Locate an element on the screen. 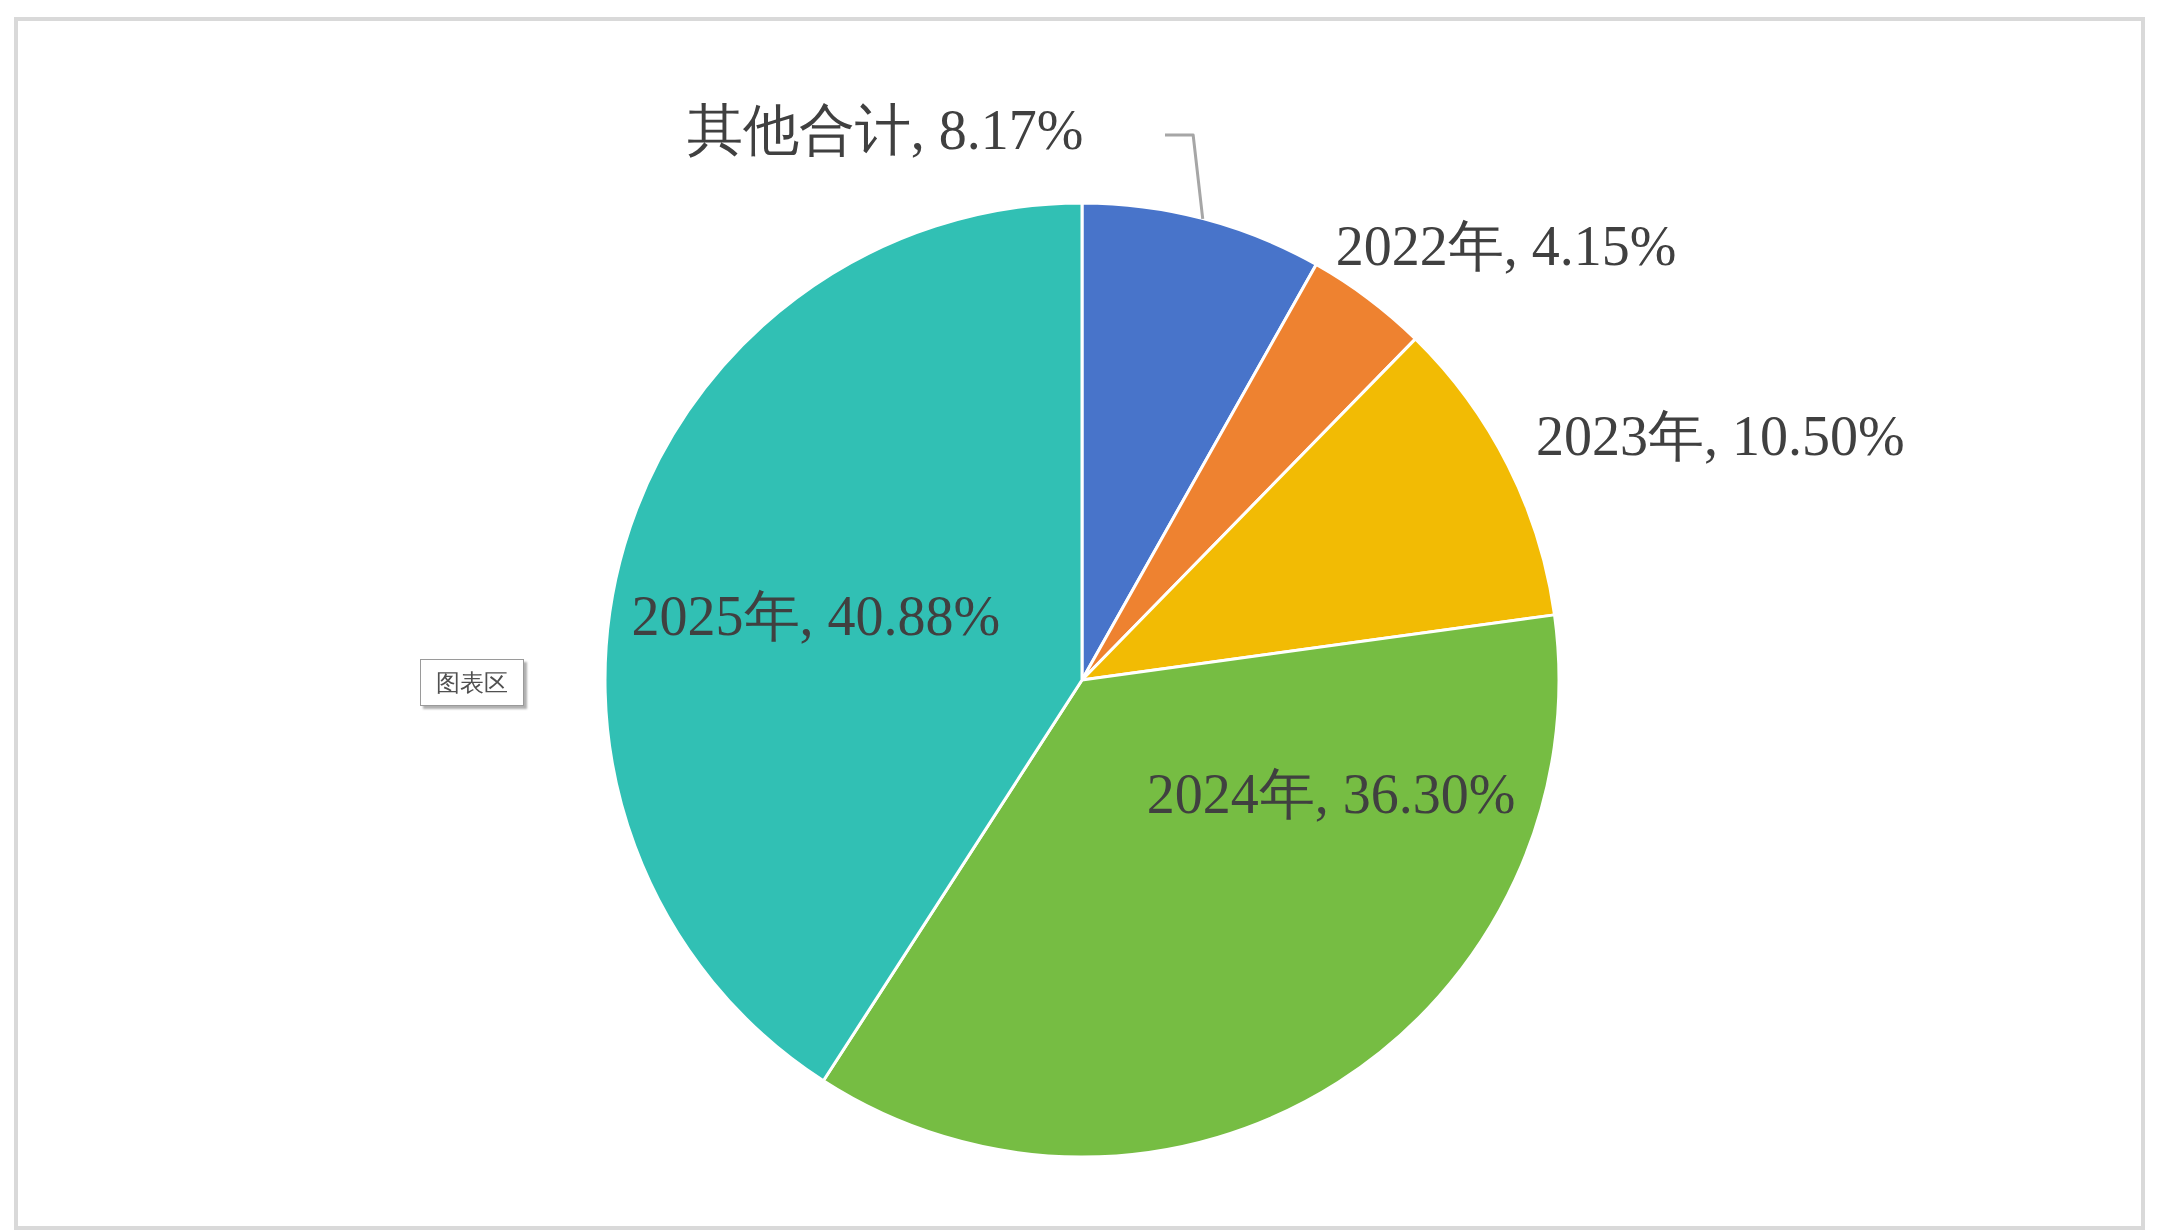 The width and height of the screenshot is (2158, 1230). slice-label: 2023年, 10.50% is located at coordinates (1720, 435).